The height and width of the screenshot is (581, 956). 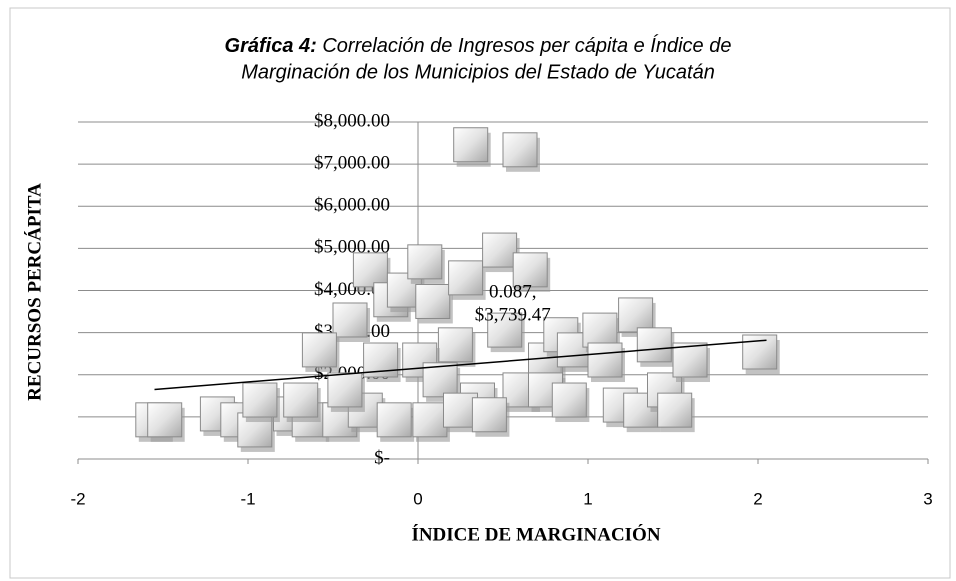 What do you see at coordinates (513, 304) in the screenshot?
I see `data-label: 0.087, $3,739.47` at bounding box center [513, 304].